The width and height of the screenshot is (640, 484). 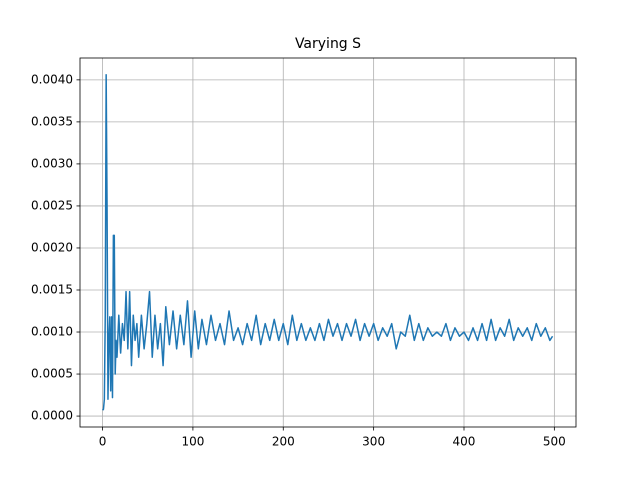 What do you see at coordinates (52, 205) in the screenshot?
I see `y-tick-label: 0.0025` at bounding box center [52, 205].